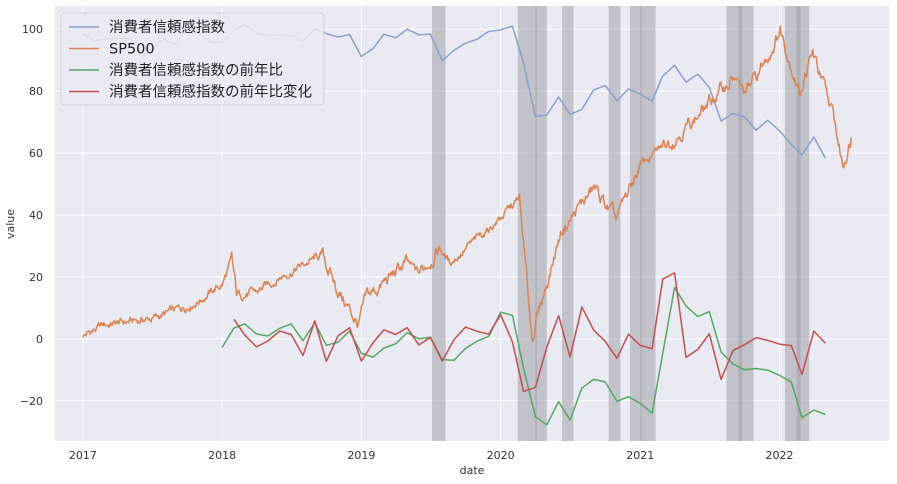  Describe the element at coordinates (640, 455) in the screenshot. I see `x-tick-label: 2021` at that location.